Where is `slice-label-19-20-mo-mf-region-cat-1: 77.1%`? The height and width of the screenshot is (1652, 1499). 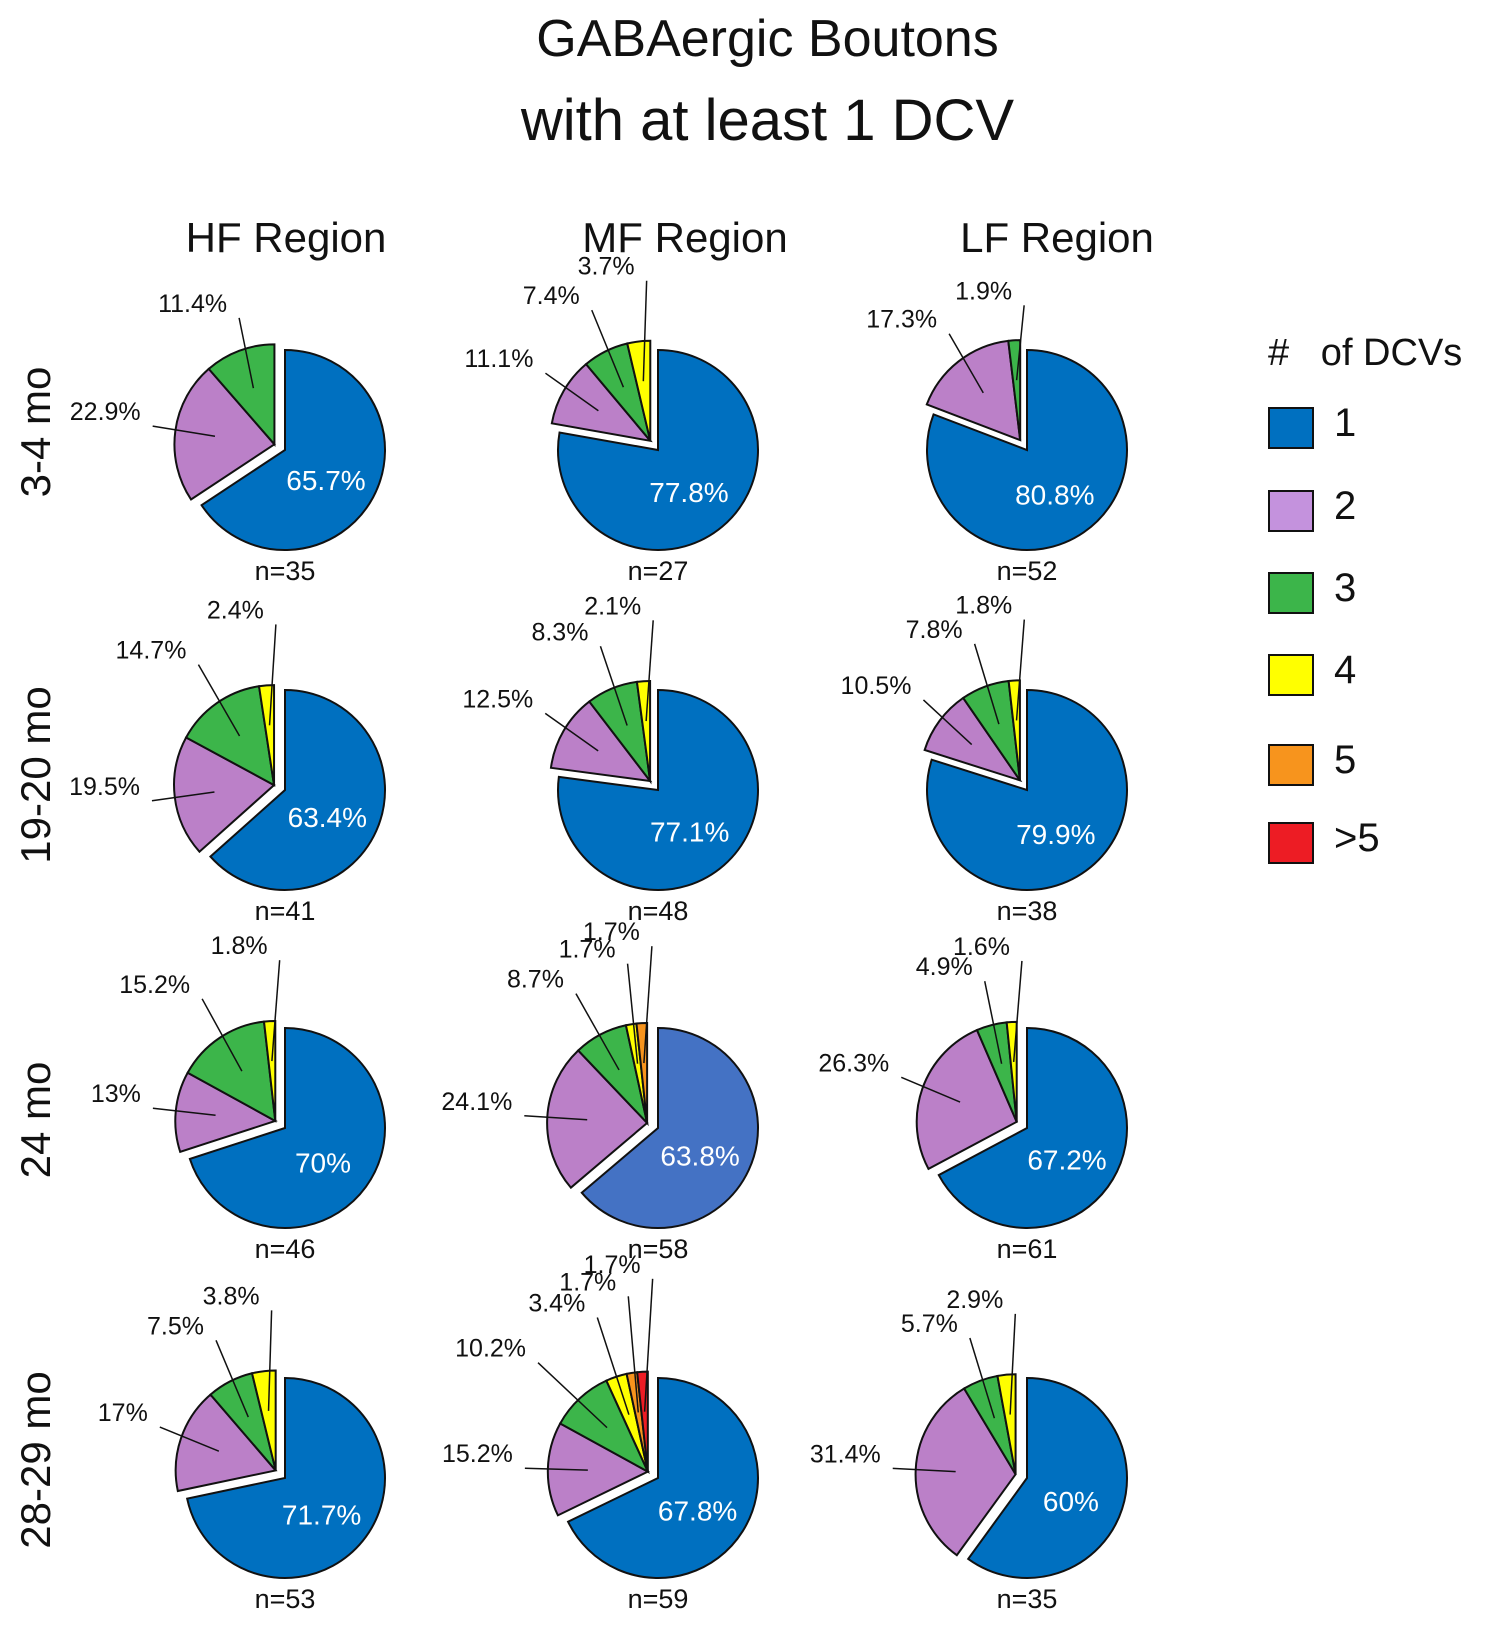 slice-label-19-20-mo-mf-region-cat-1: 77.1% is located at coordinates (689, 832).